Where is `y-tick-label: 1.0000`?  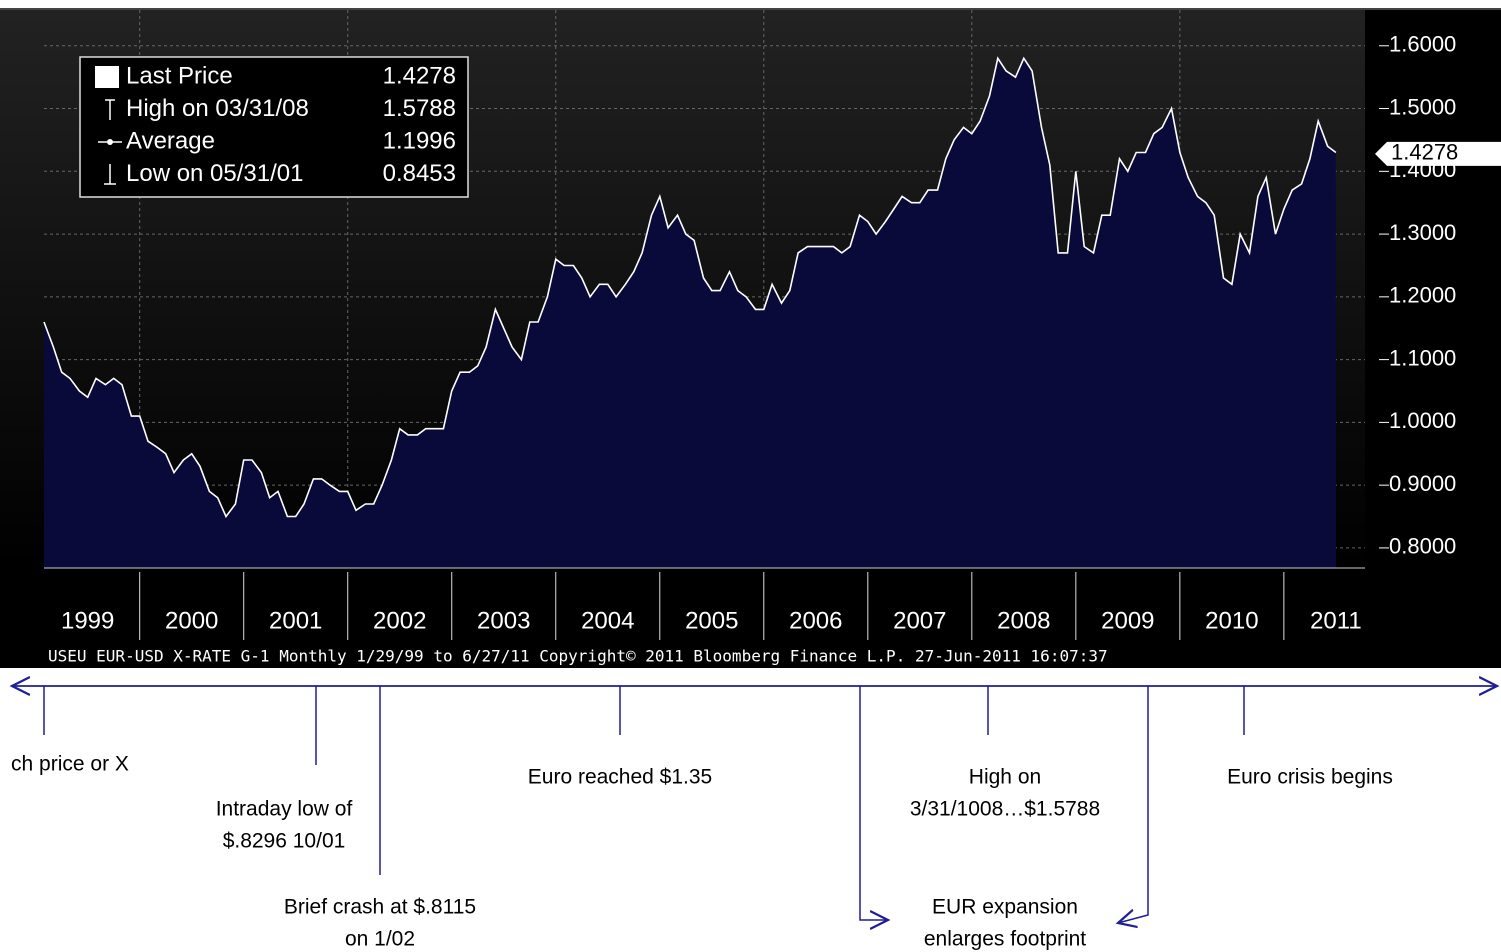 y-tick-label: 1.0000 is located at coordinates (1422, 420).